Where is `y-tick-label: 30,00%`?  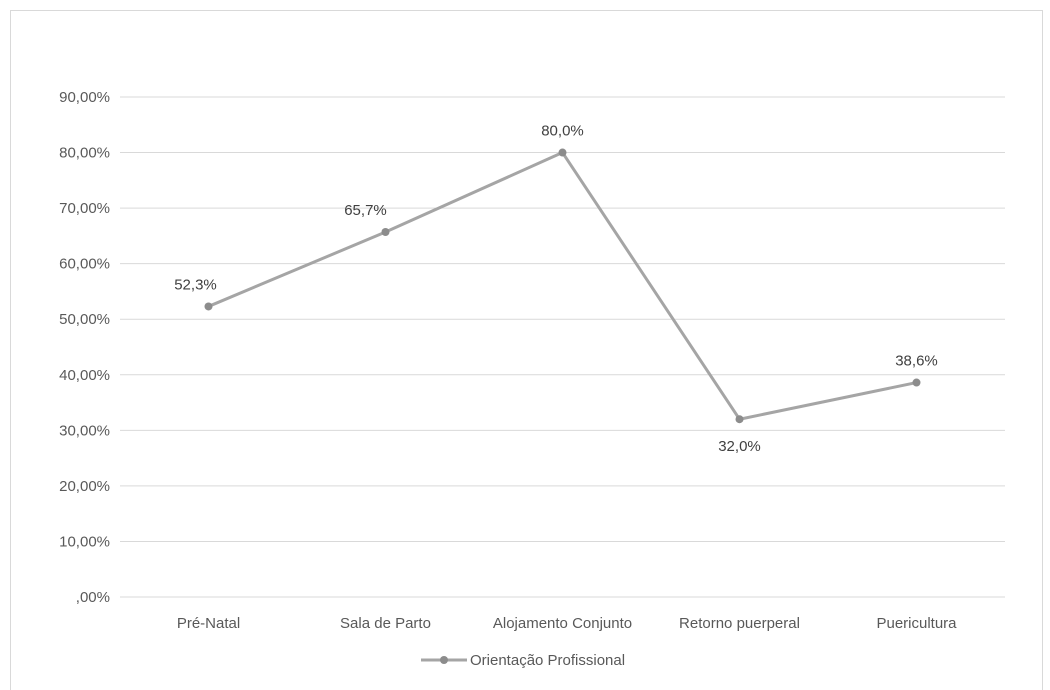 y-tick-label: 30,00% is located at coordinates (84, 430).